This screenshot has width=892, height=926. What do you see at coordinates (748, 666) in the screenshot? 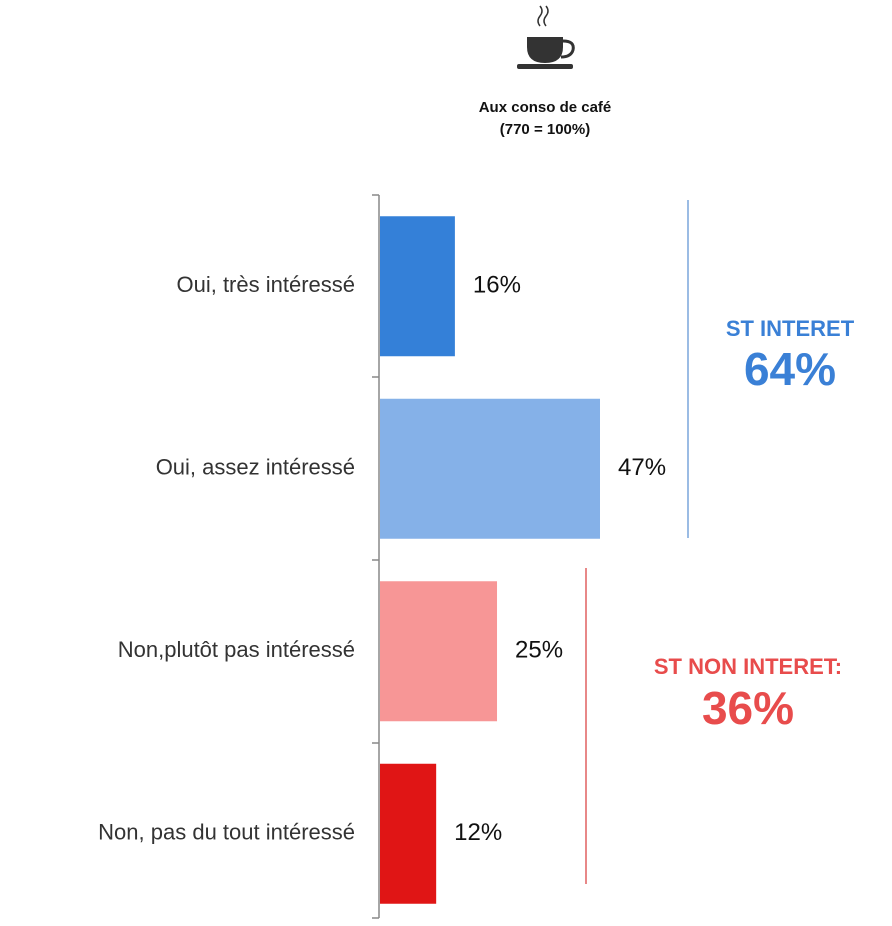
I see `annotation-label: ST NON INTERET:` at bounding box center [748, 666].